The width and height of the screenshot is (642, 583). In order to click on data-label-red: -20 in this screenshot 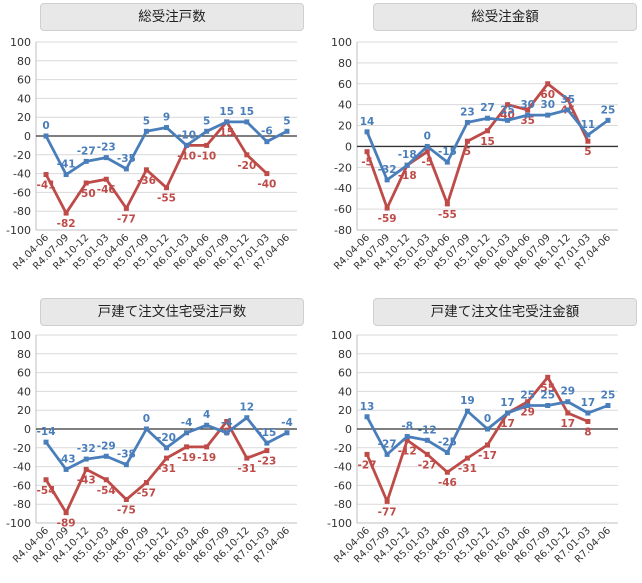, I will do `click(246, 166)`.